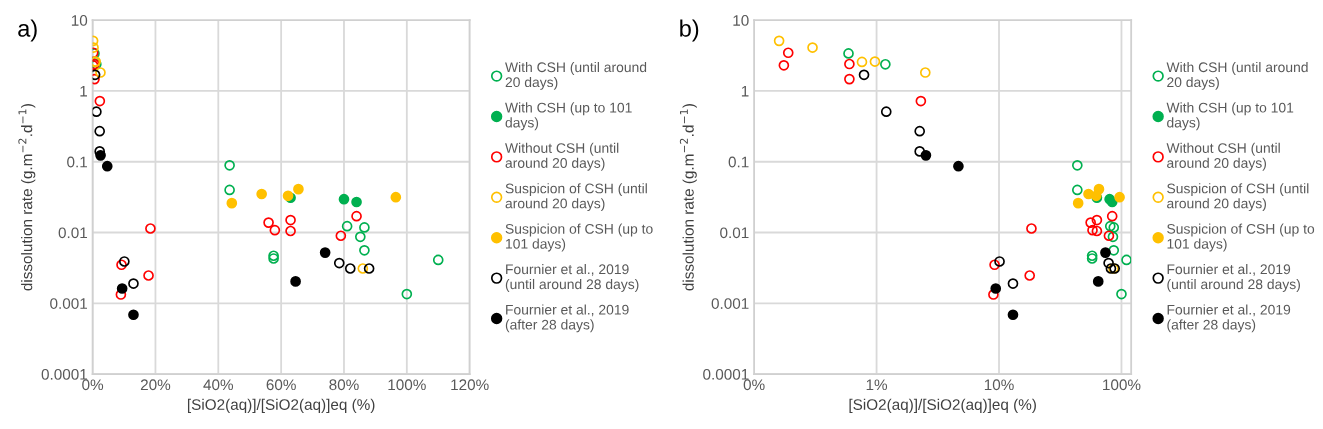 The height and width of the screenshot is (429, 1323). I want to click on x-tick-label: 40%, so click(218, 385).